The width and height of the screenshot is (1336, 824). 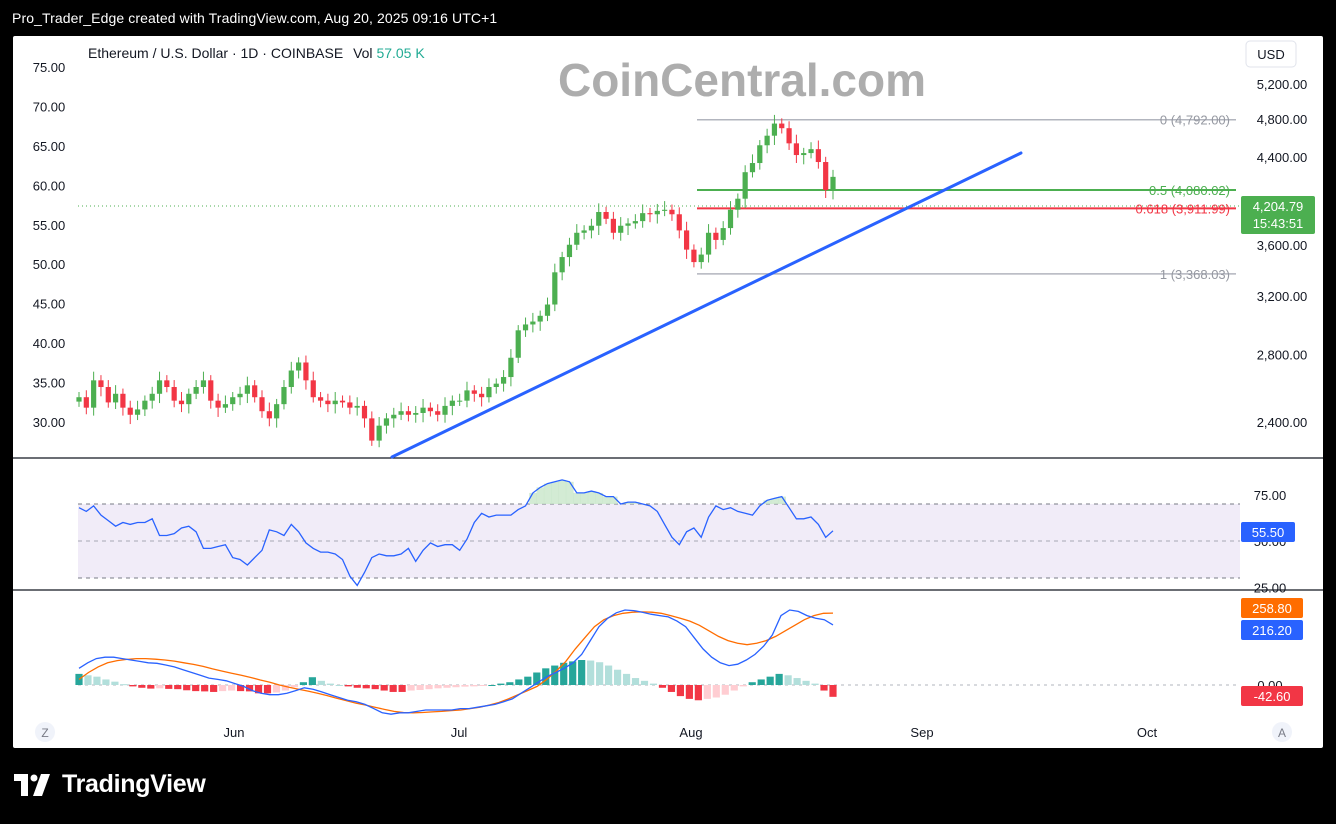 What do you see at coordinates (49, 146) in the screenshot?
I see `left-tick-label: 65.00` at bounding box center [49, 146].